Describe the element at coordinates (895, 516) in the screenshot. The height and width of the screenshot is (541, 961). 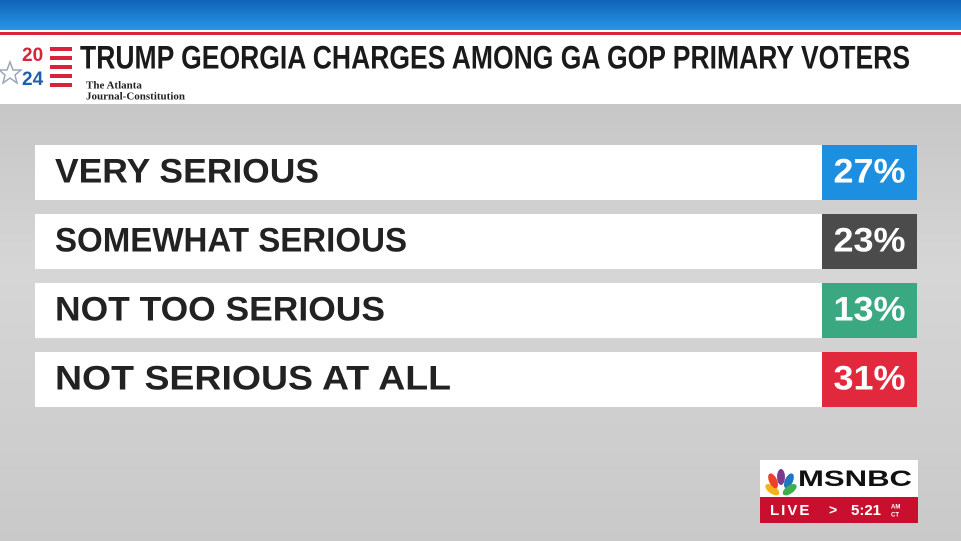
I see `clock-zone: CT` at that location.